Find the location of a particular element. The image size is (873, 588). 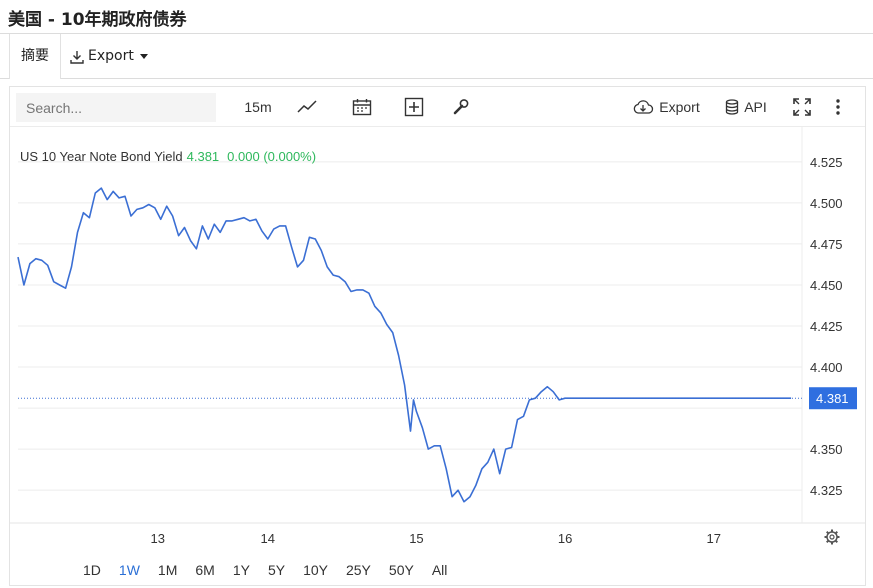

range-all: All is located at coordinates (439, 570).